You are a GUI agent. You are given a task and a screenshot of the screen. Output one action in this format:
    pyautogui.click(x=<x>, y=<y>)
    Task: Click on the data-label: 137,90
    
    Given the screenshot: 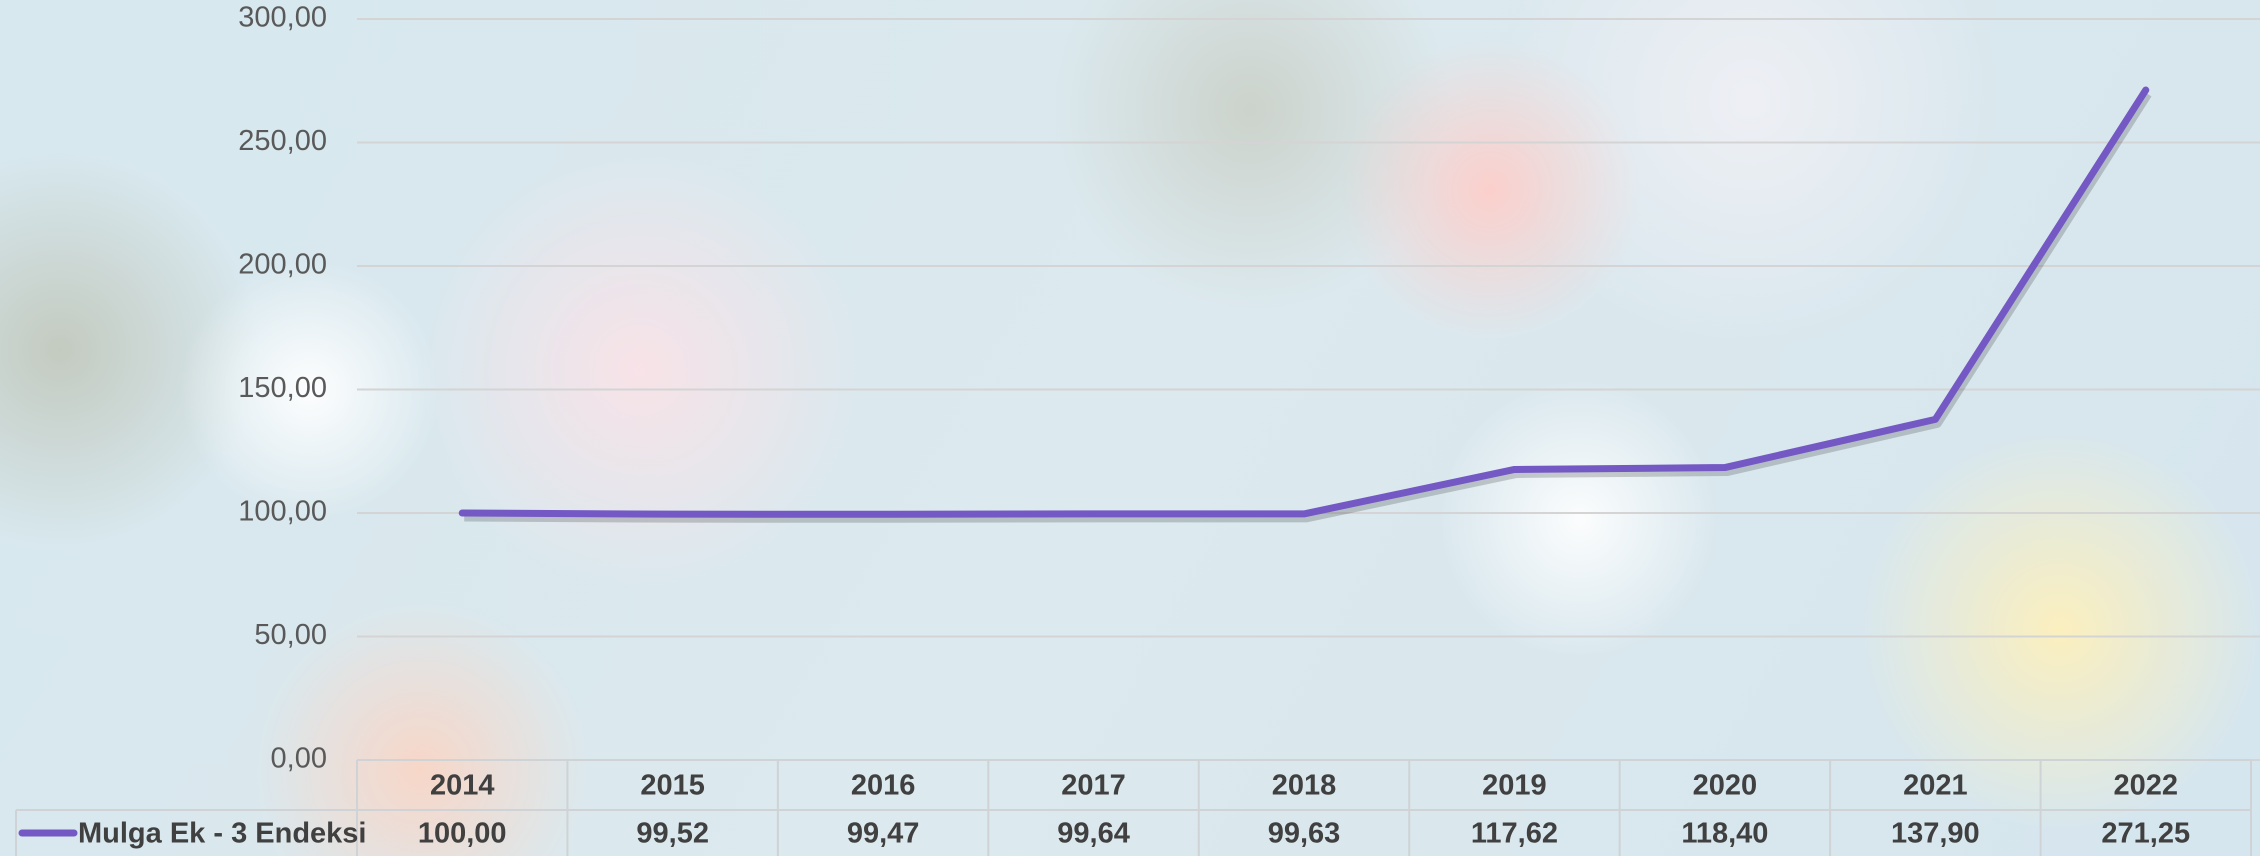 What is the action you would take?
    pyautogui.click(x=1935, y=834)
    